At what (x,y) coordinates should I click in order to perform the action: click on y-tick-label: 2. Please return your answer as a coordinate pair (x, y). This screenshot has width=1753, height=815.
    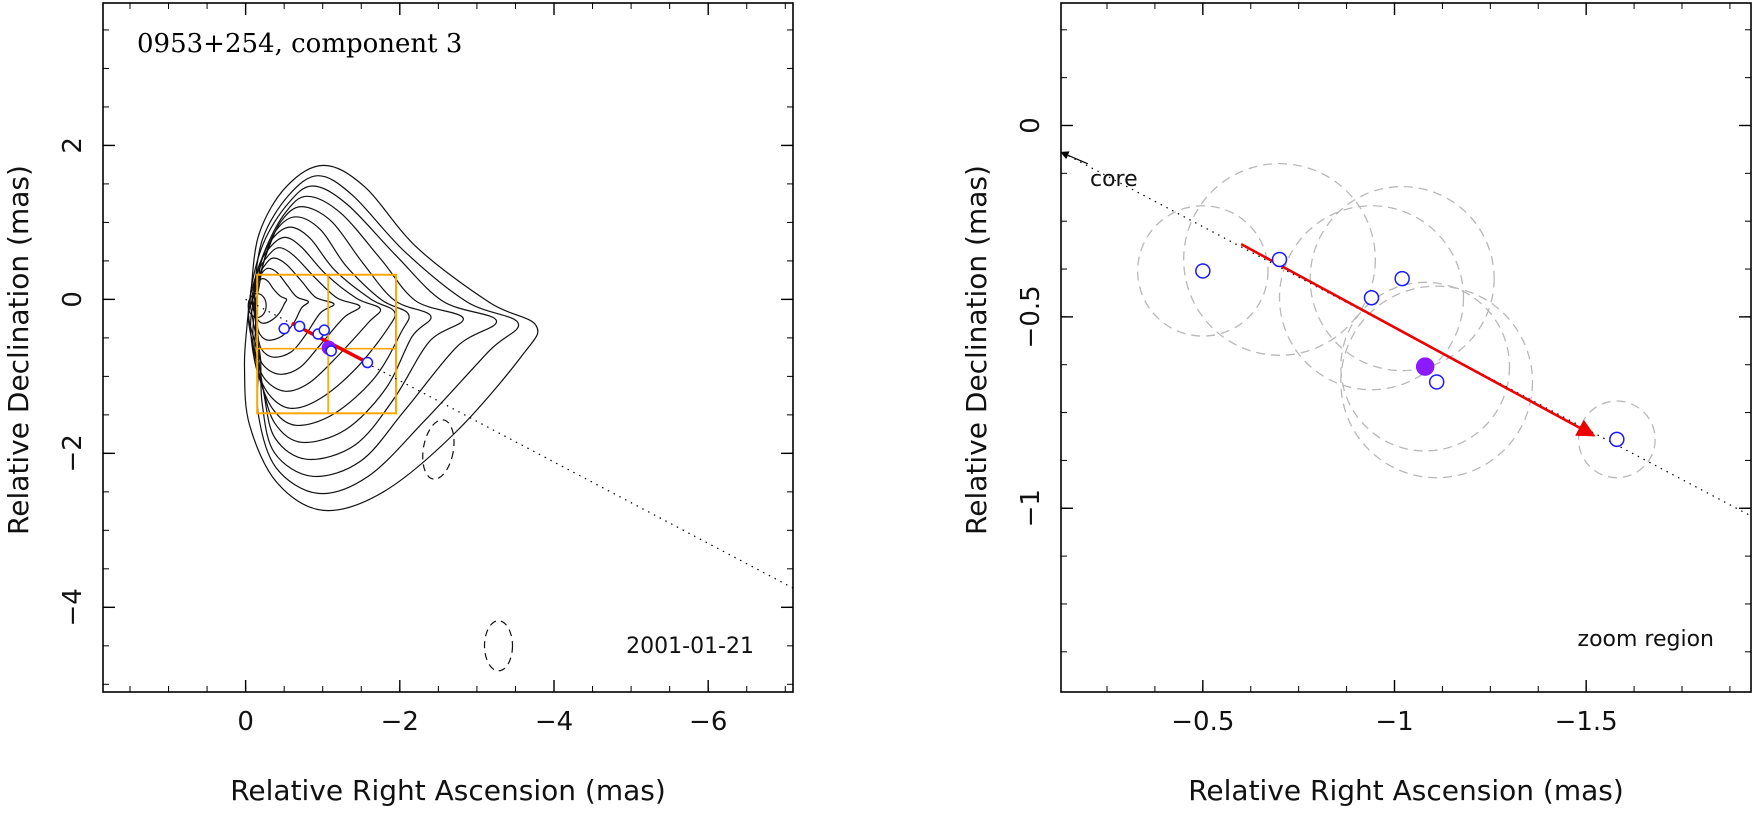
    Looking at the image, I should click on (73, 145).